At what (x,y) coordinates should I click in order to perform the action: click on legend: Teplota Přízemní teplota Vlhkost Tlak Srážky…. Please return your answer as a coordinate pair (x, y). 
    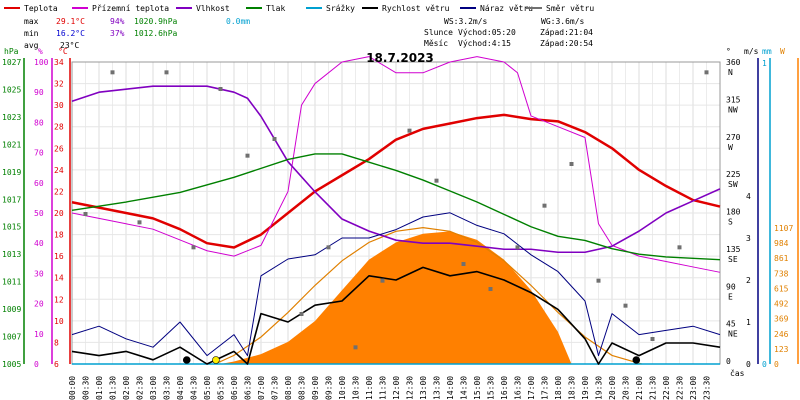
    Looking at the image, I should click on (299, 8).